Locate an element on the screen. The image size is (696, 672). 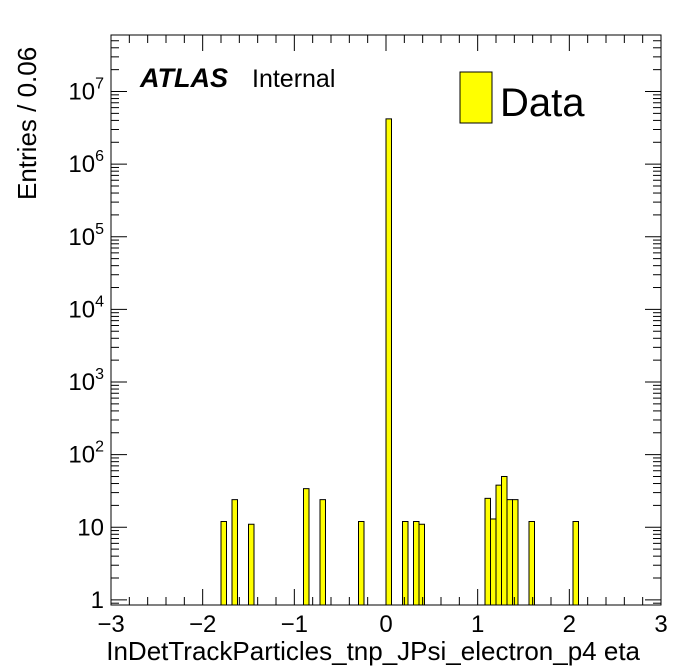
y-tick-label: 10⁷ is located at coordinates (86, 91).